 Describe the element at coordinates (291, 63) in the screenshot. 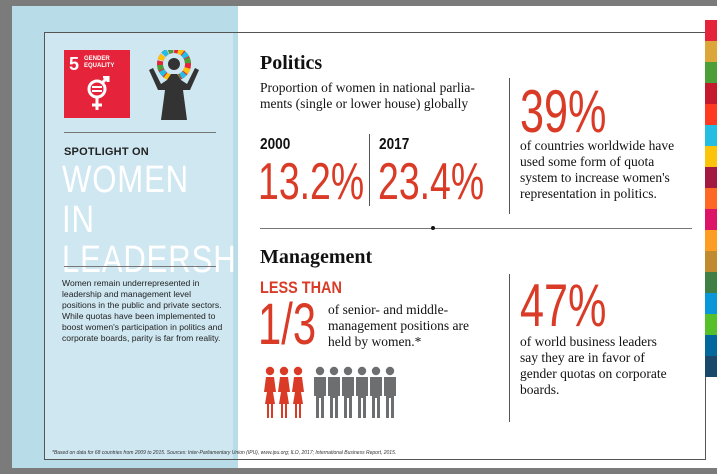

I see `politics-heading: Politics` at that location.